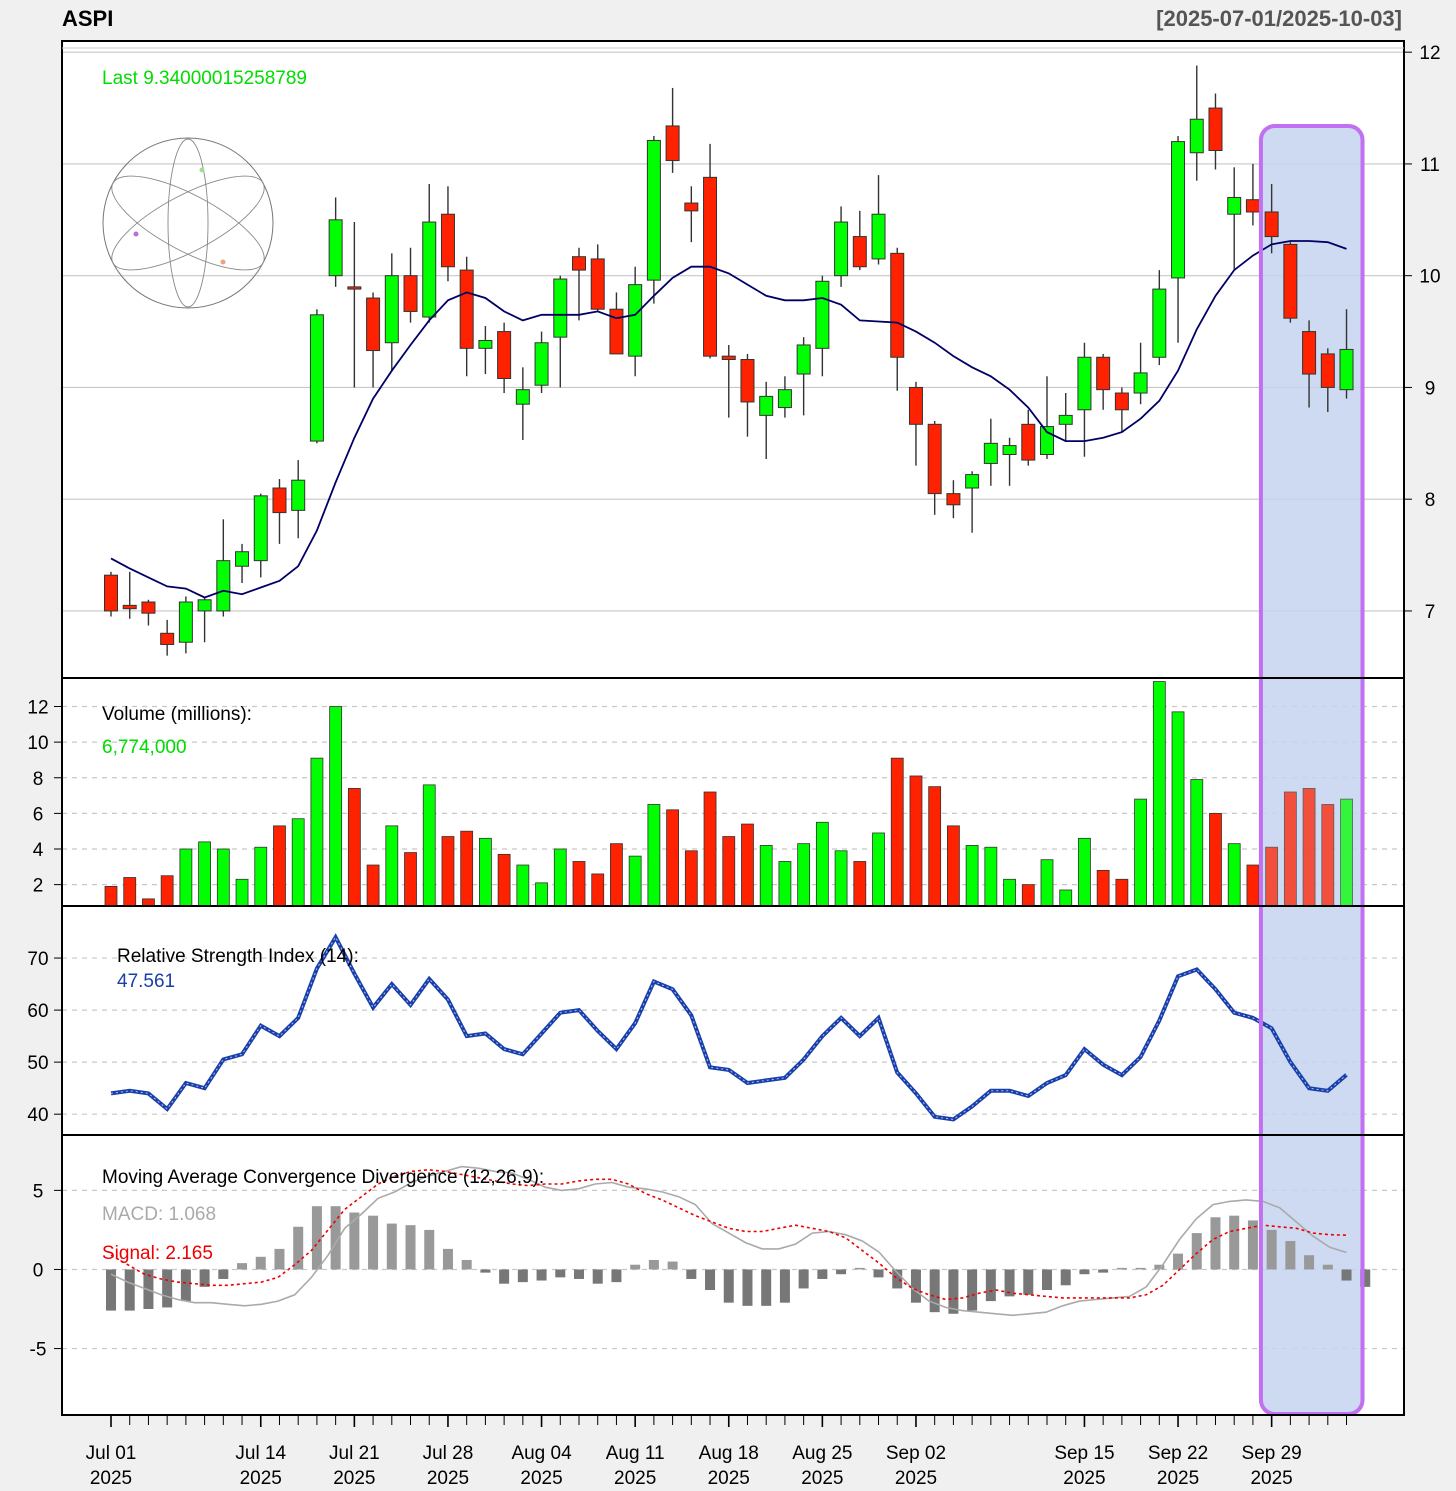 The height and width of the screenshot is (1491, 1456). What do you see at coordinates (541, 1453) in the screenshot?
I see `x-tick-label: Aug 04` at bounding box center [541, 1453].